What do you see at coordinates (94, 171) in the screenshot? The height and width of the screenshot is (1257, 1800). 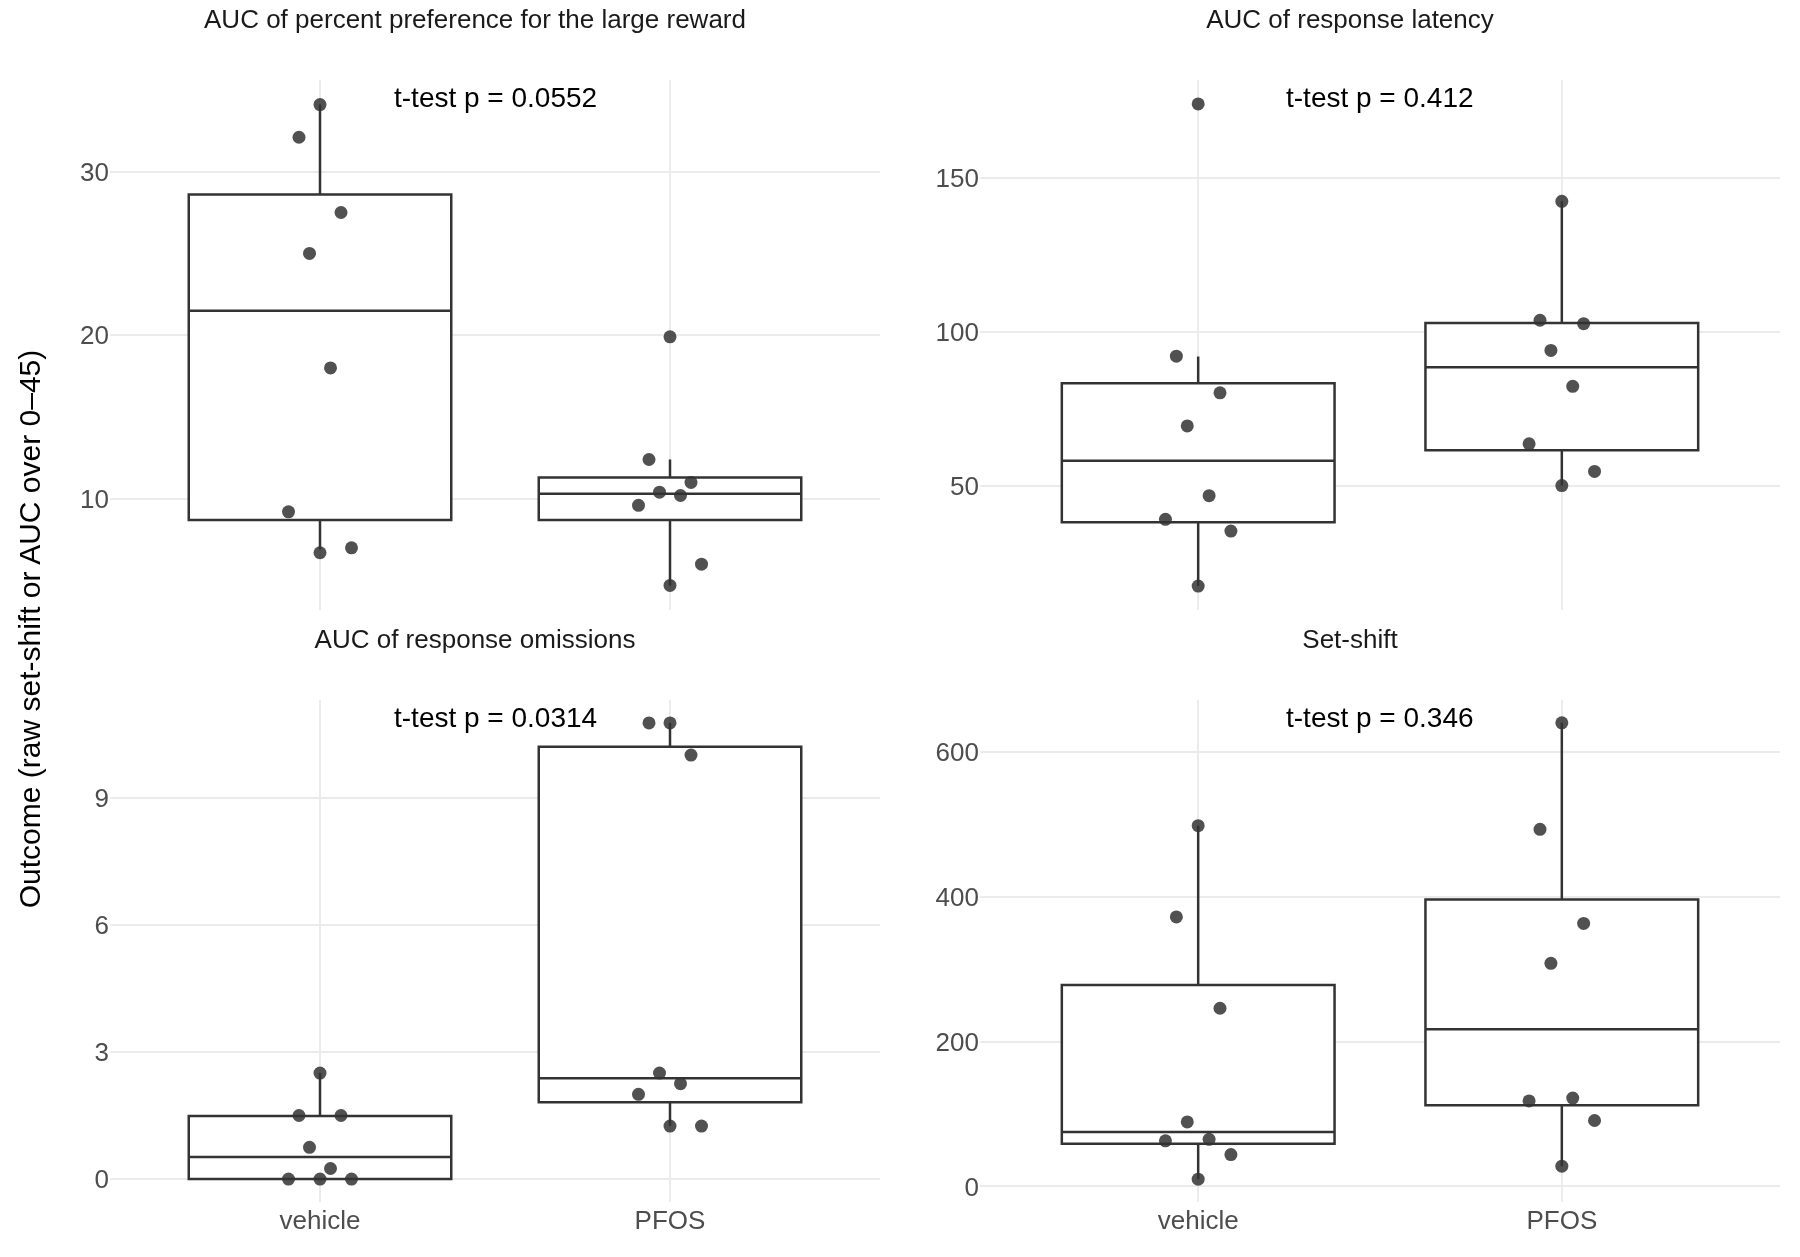 I see `y-tick-label: 30` at bounding box center [94, 171].